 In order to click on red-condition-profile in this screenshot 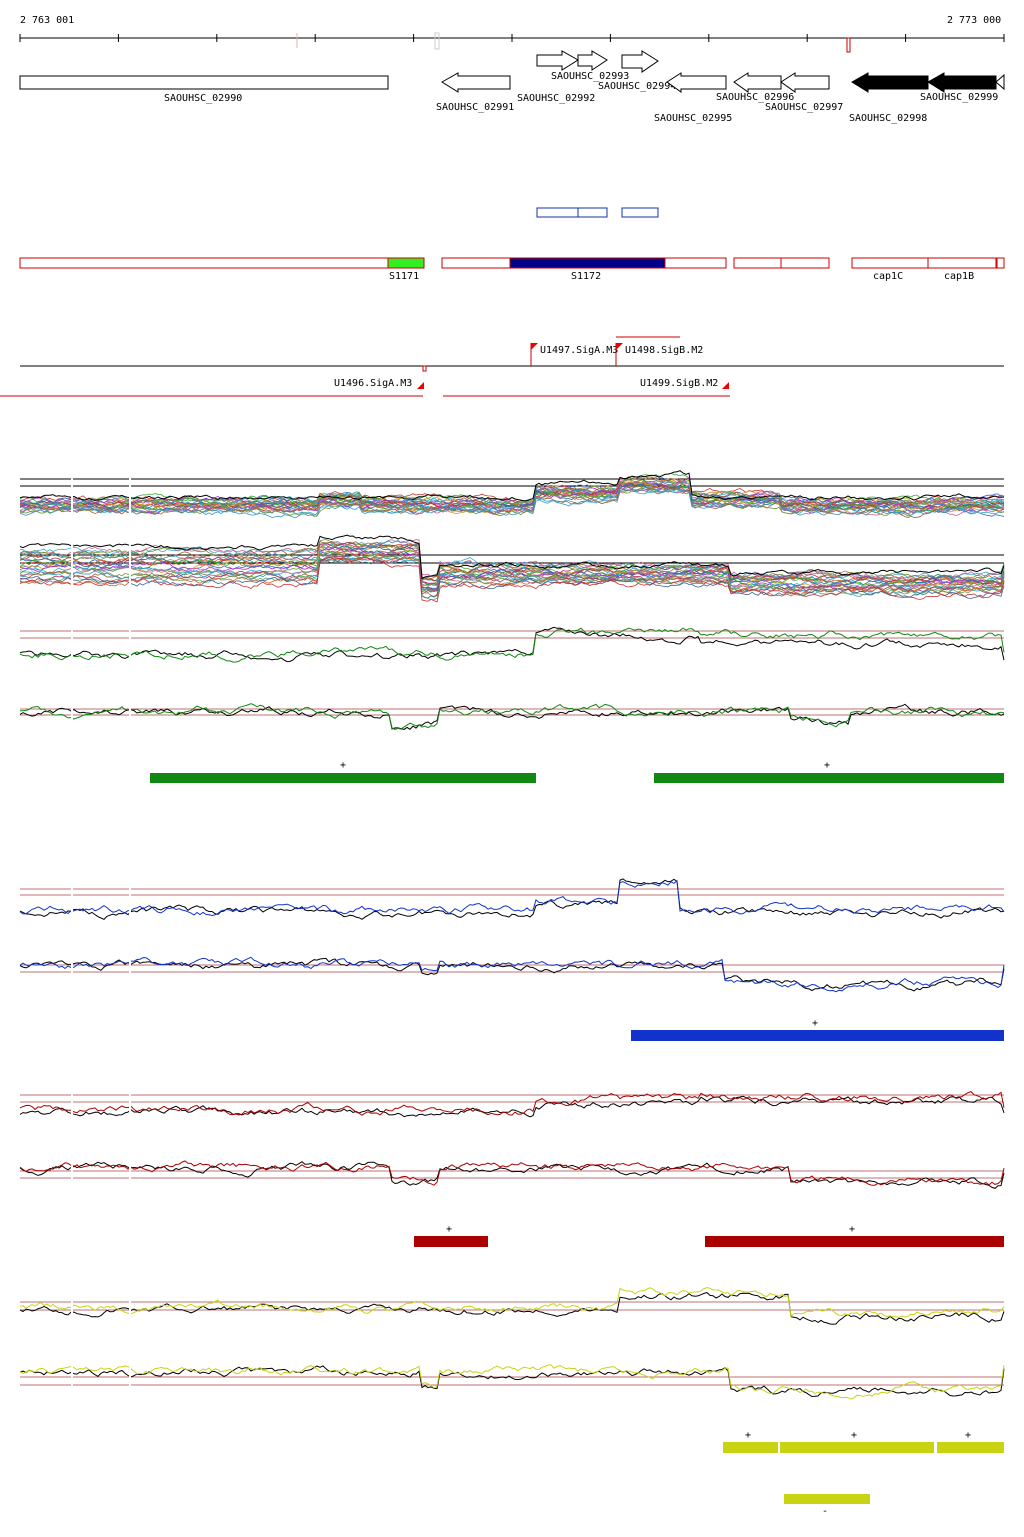, I will do `click(512, 1138)`.